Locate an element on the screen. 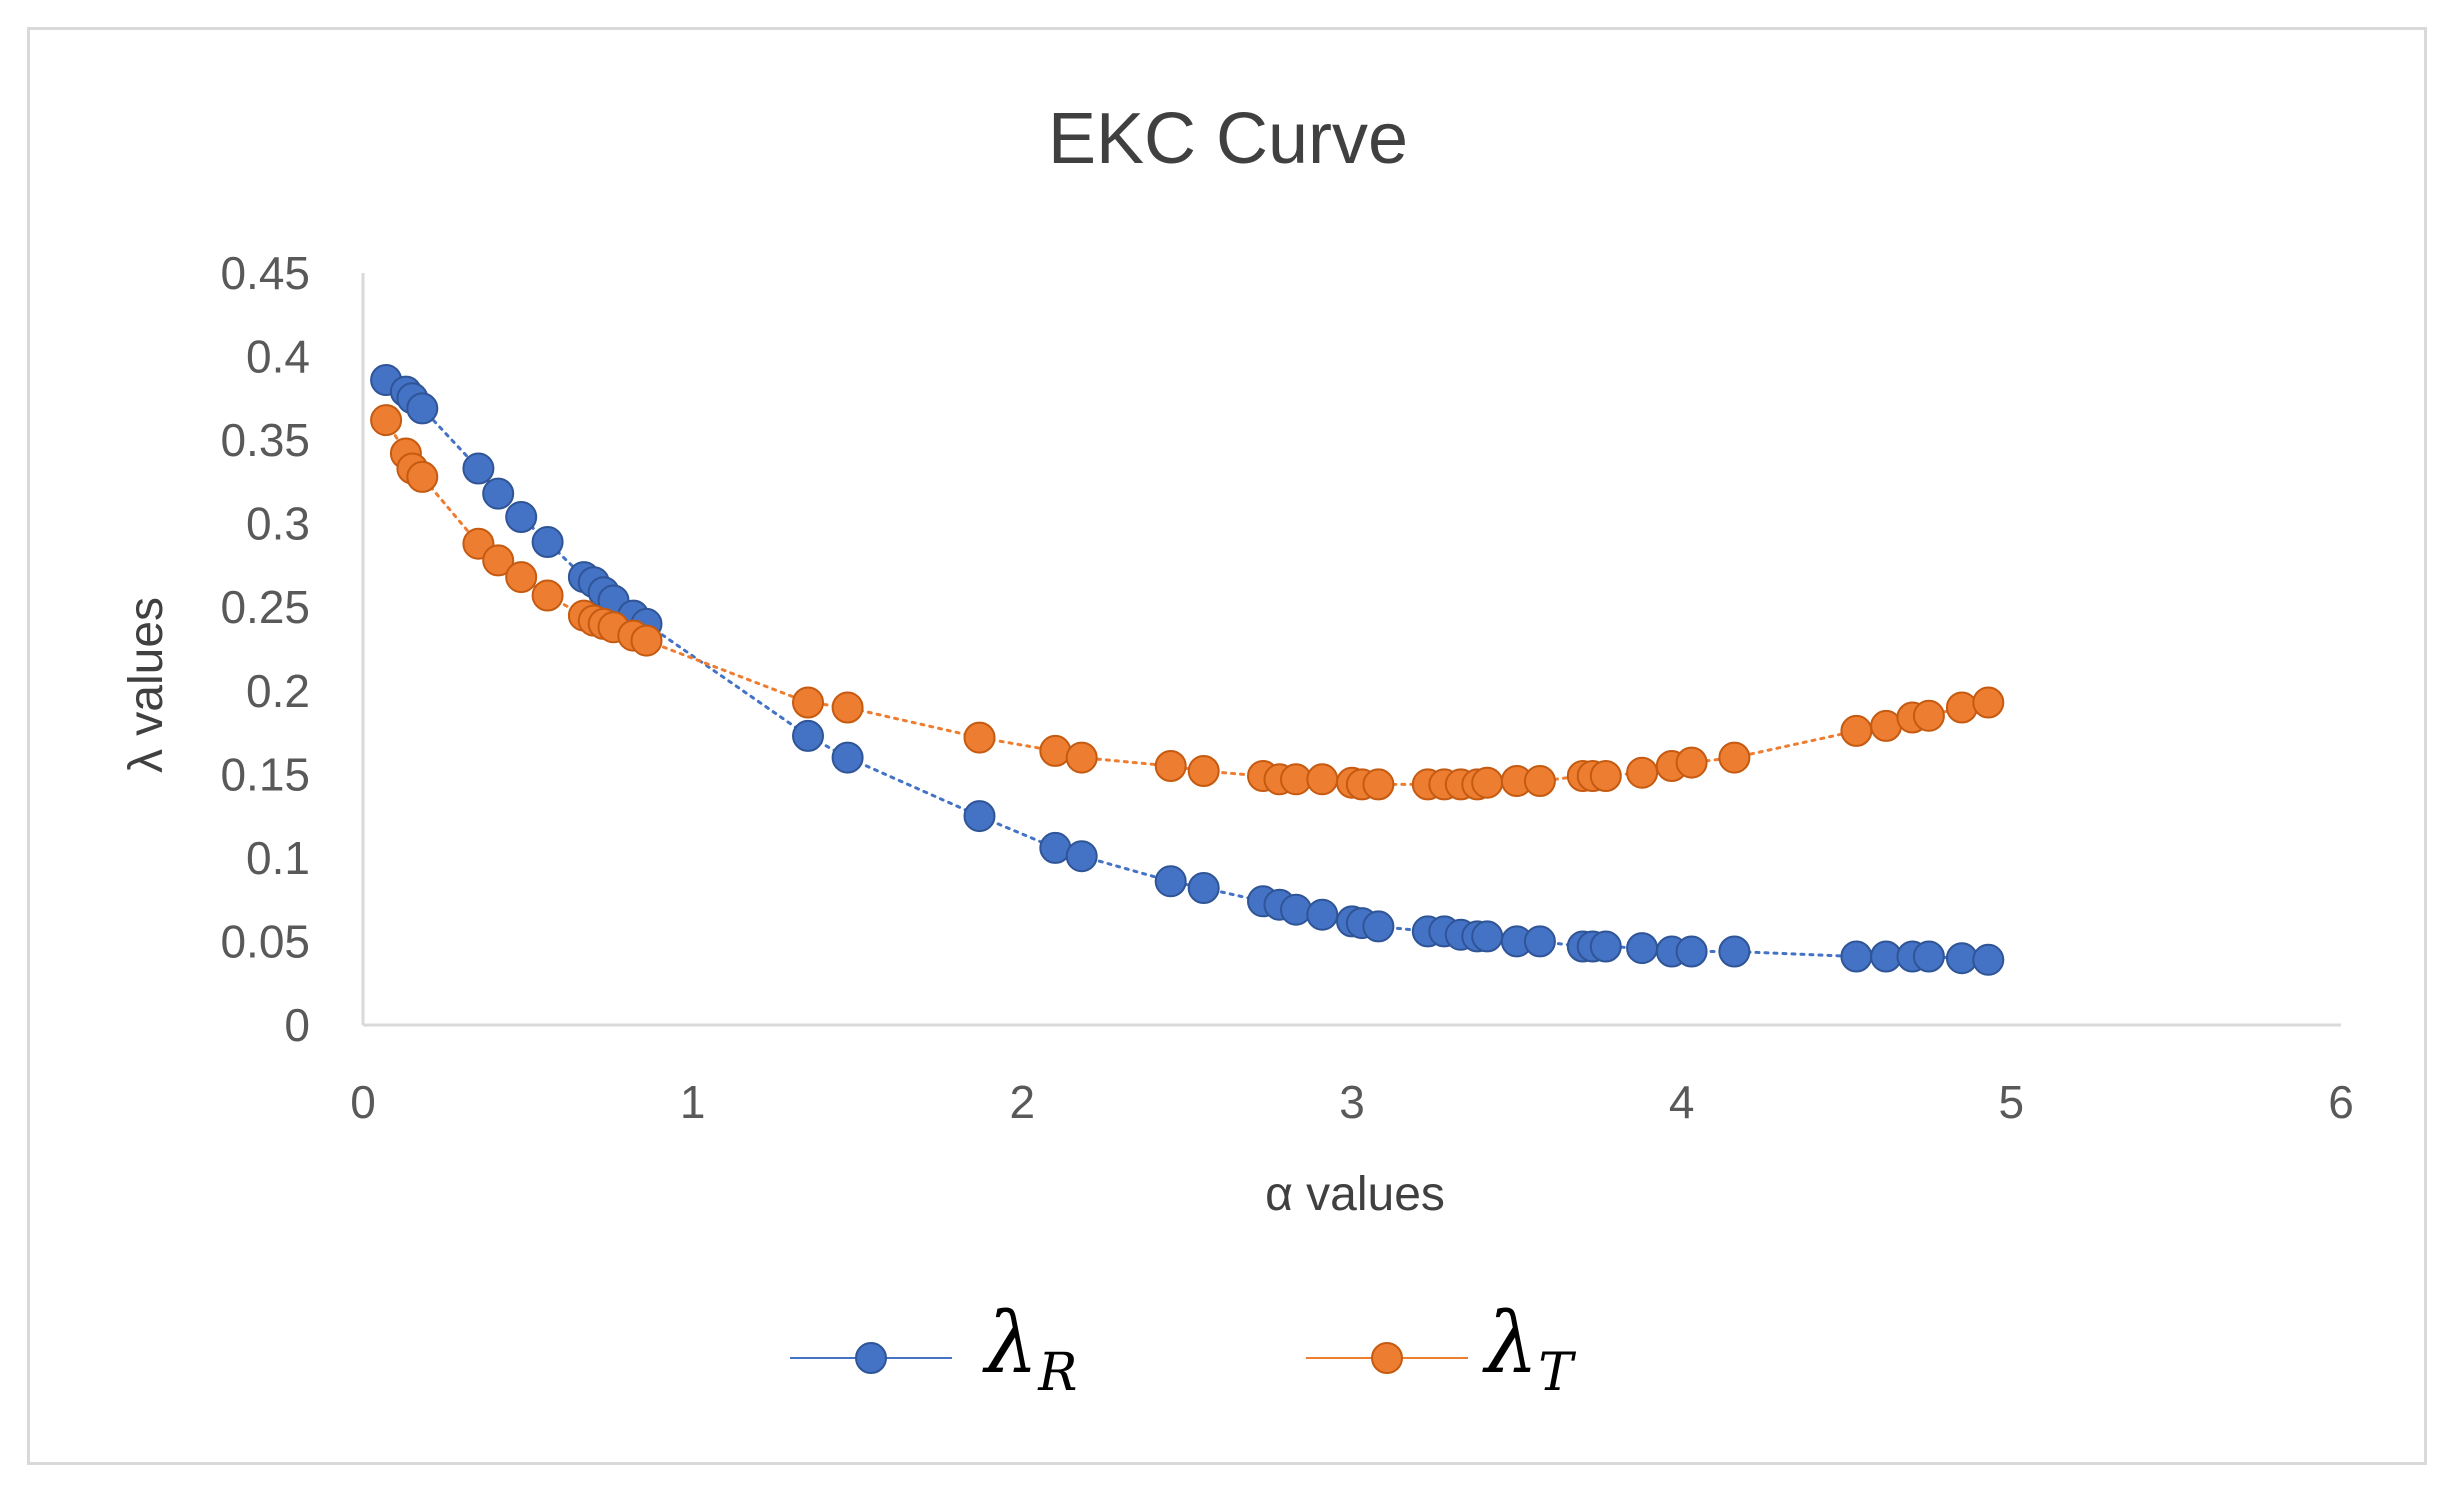 The width and height of the screenshot is (2453, 1492). x-axis-label: α values is located at coordinates (1355, 1194).